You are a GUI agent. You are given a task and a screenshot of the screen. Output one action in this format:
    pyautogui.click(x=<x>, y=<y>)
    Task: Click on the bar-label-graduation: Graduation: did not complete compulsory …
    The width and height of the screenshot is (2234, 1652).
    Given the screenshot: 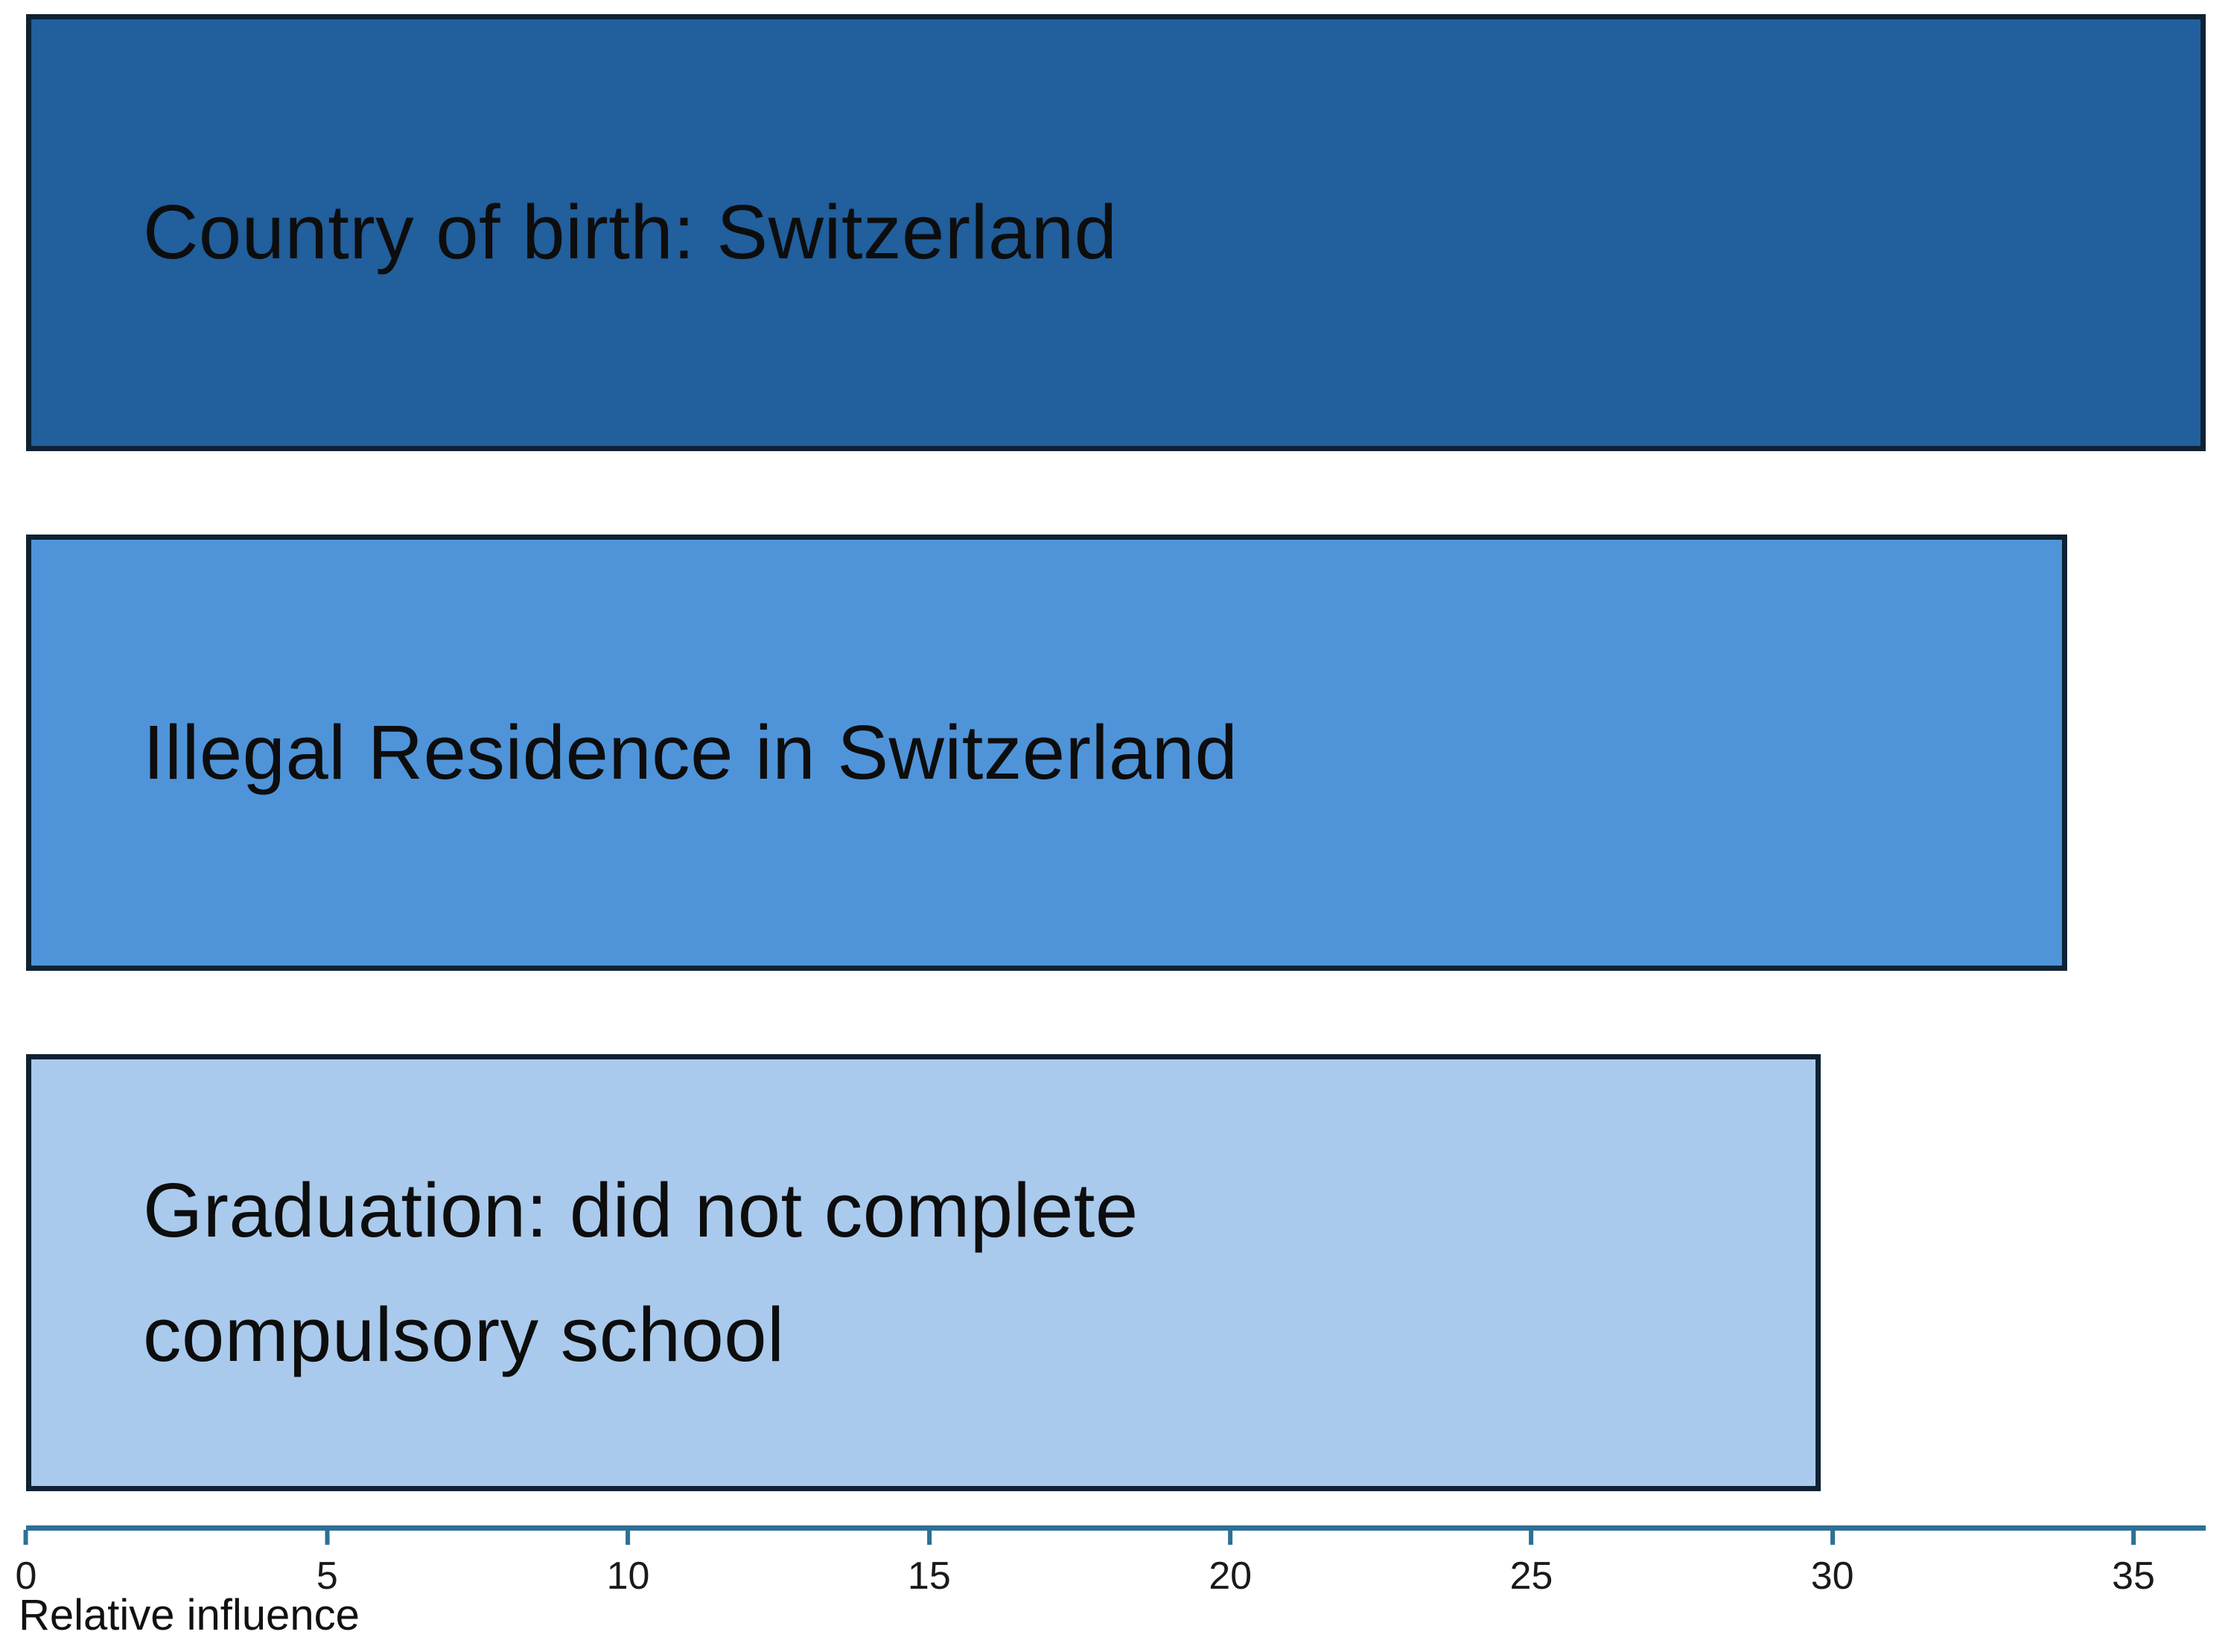 What is the action you would take?
    pyautogui.click(x=641, y=1272)
    